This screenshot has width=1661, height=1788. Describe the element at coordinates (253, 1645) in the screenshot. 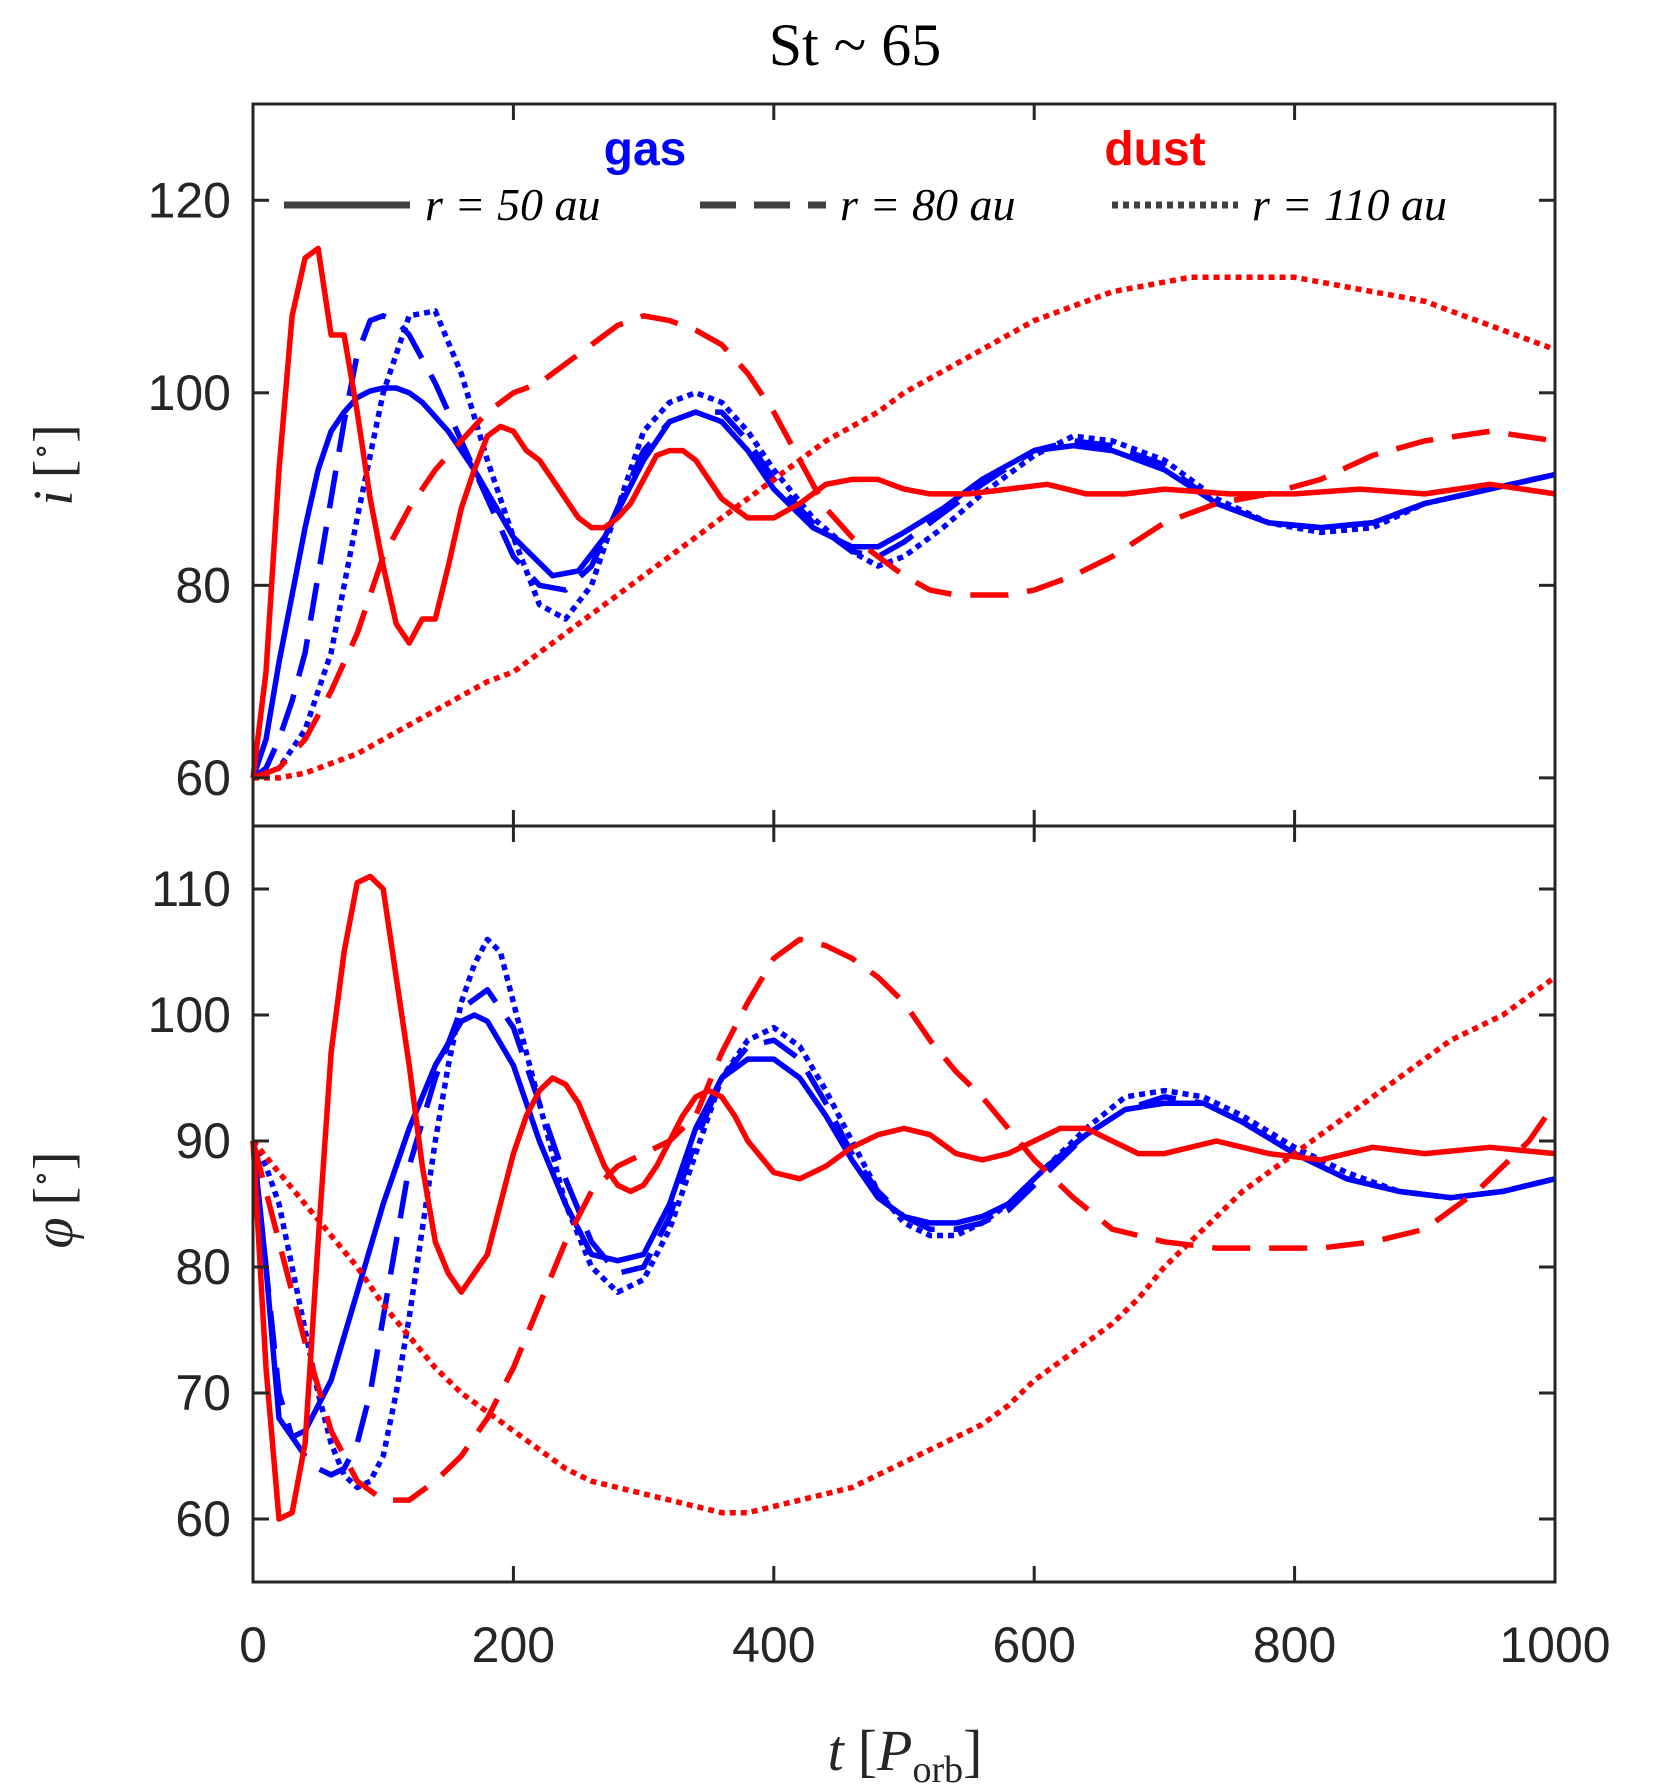

I see `x-tick-label: 0` at that location.